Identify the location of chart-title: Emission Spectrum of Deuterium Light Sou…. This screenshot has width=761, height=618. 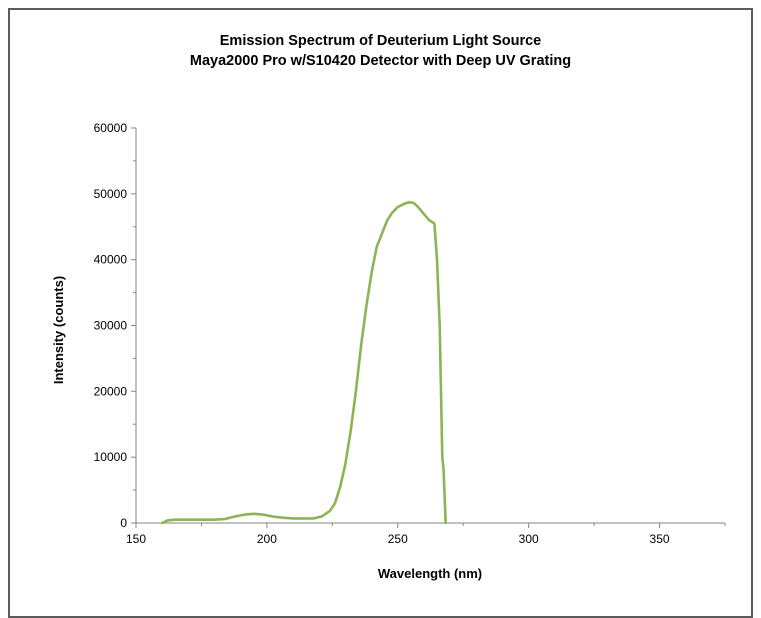
(380, 41).